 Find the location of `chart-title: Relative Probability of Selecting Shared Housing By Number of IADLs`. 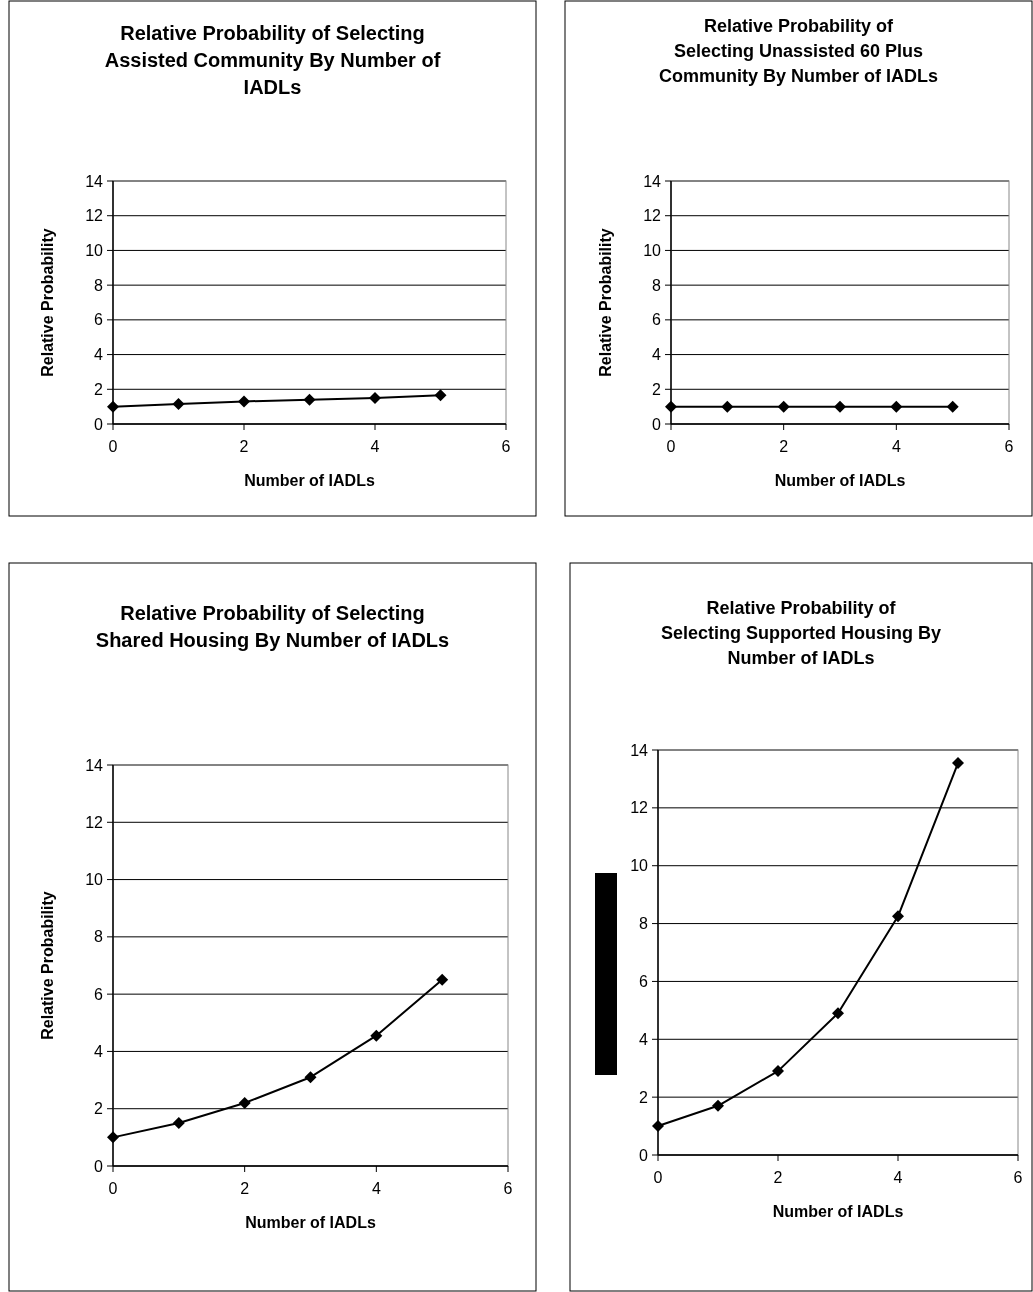

chart-title: Relative Probability of Selecting Shared Housing By Number of IADLs is located at coordinates (272, 626).